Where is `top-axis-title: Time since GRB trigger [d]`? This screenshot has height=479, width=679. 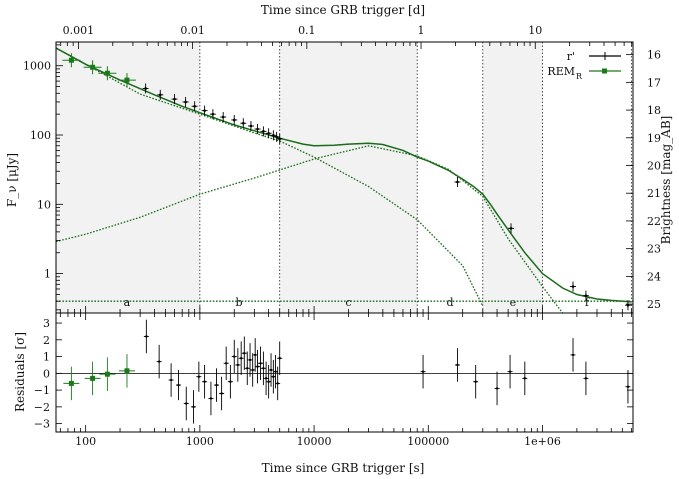 top-axis-title: Time since GRB trigger [d] is located at coordinates (343, 10).